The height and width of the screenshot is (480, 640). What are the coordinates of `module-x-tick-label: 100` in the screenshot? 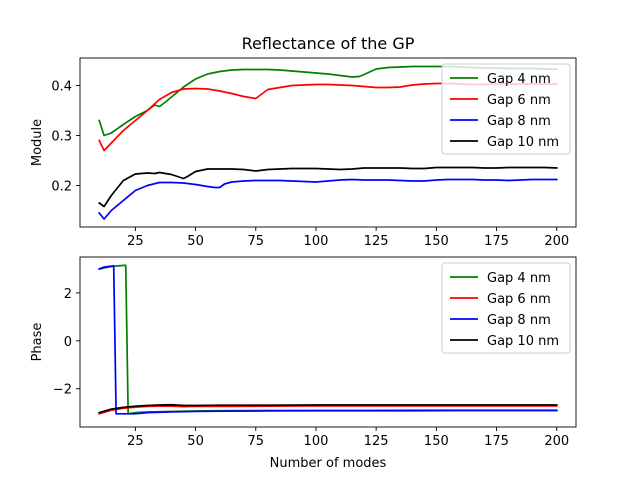 It's located at (316, 241).